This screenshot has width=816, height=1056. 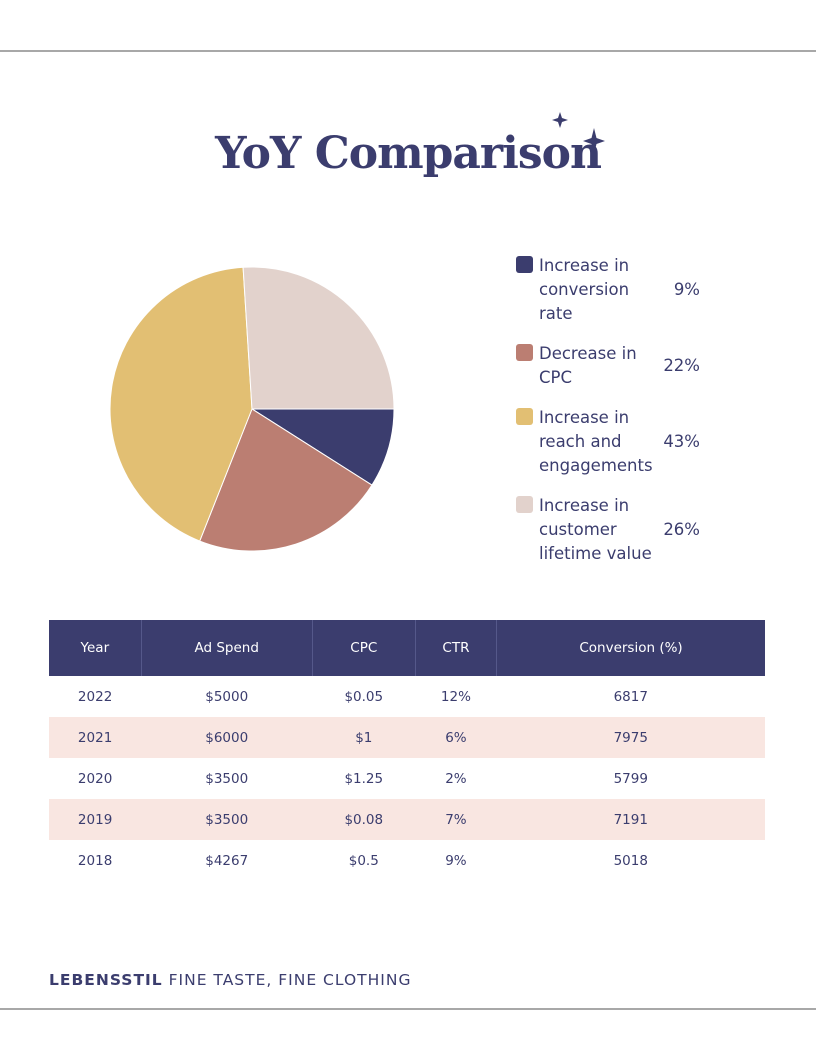 What do you see at coordinates (630, 648) in the screenshot?
I see `column-header: Conversion (%)` at bounding box center [630, 648].